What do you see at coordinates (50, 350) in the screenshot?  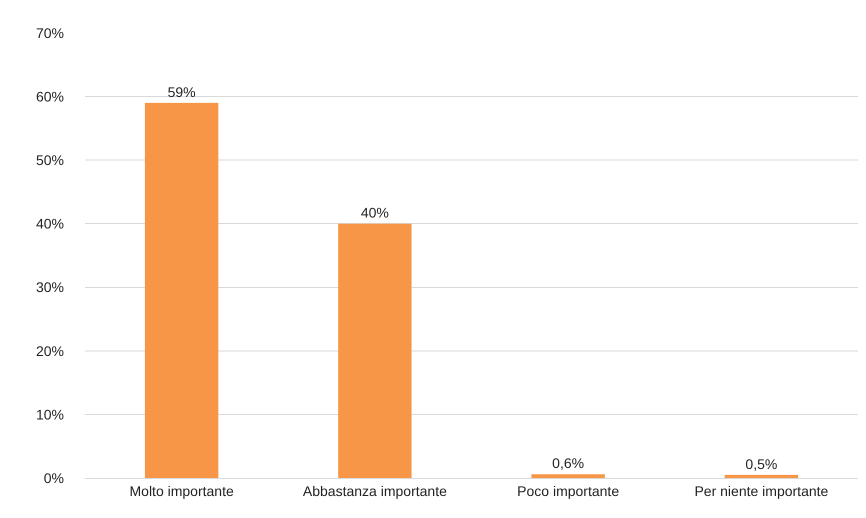 I see `y-tick-label: 20%` at bounding box center [50, 350].